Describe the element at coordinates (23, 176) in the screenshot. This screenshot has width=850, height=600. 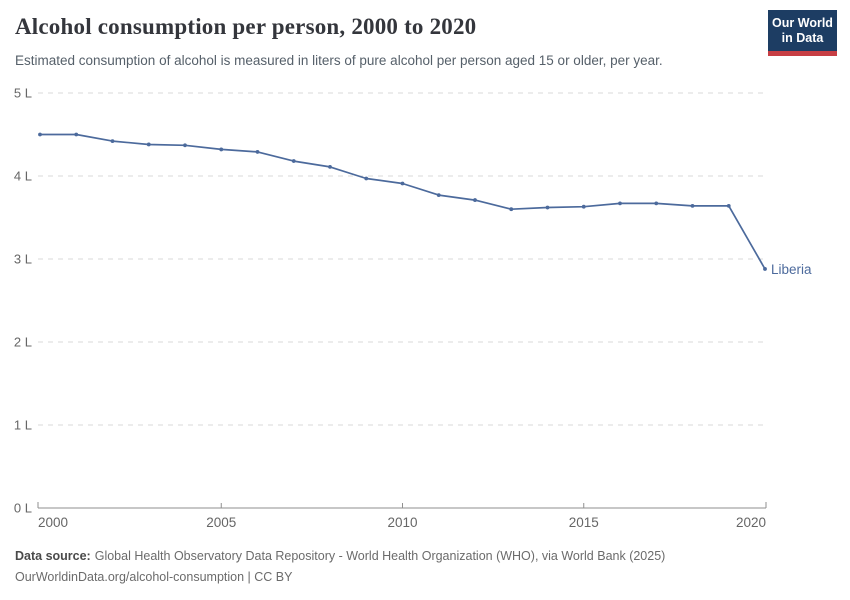
I see `y-axis-tick-label: 4 L` at that location.